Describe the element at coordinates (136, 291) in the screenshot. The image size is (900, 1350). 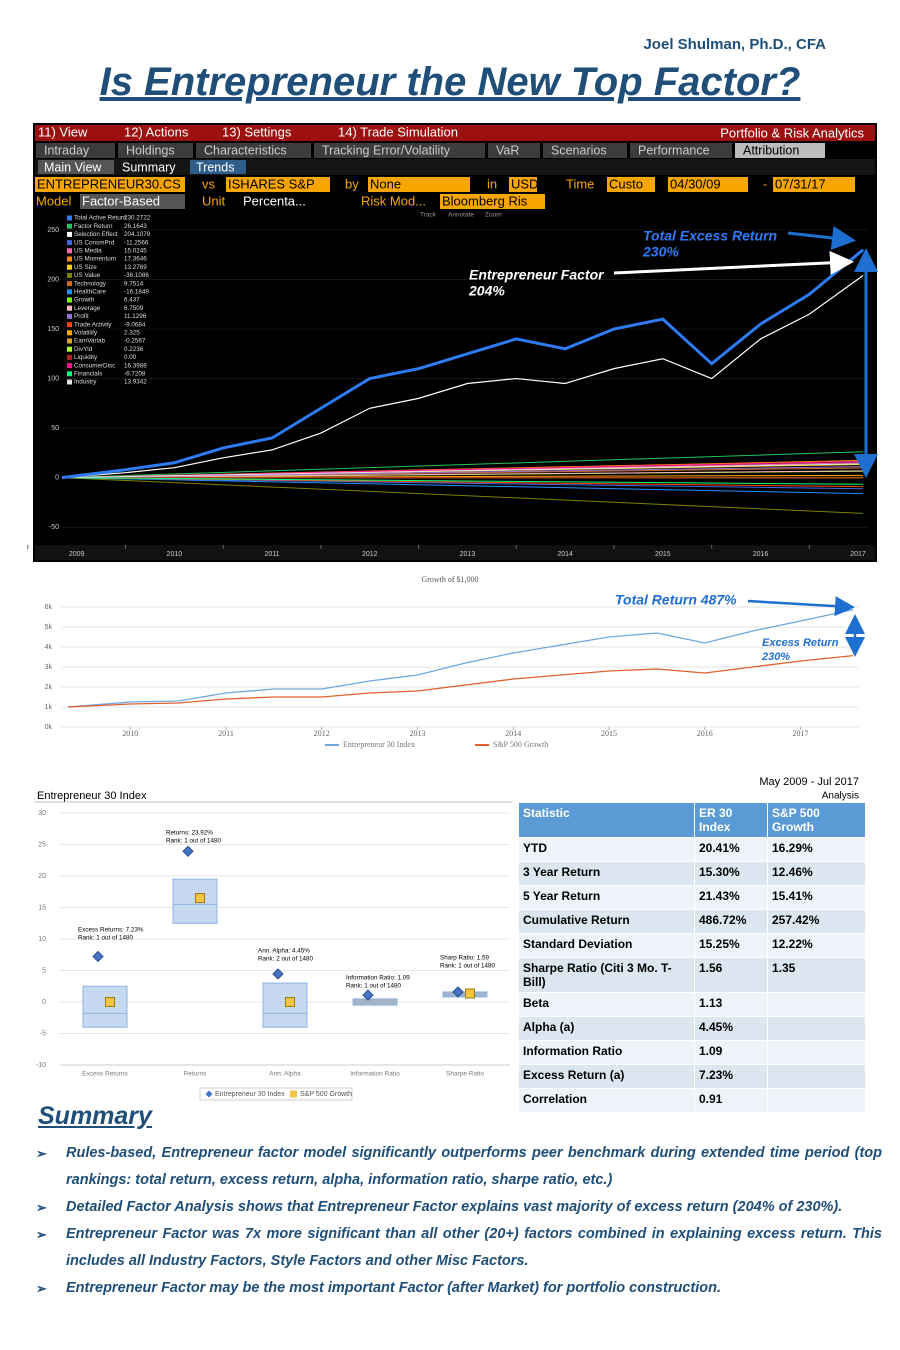
I see `legend-value: -16.1849` at that location.